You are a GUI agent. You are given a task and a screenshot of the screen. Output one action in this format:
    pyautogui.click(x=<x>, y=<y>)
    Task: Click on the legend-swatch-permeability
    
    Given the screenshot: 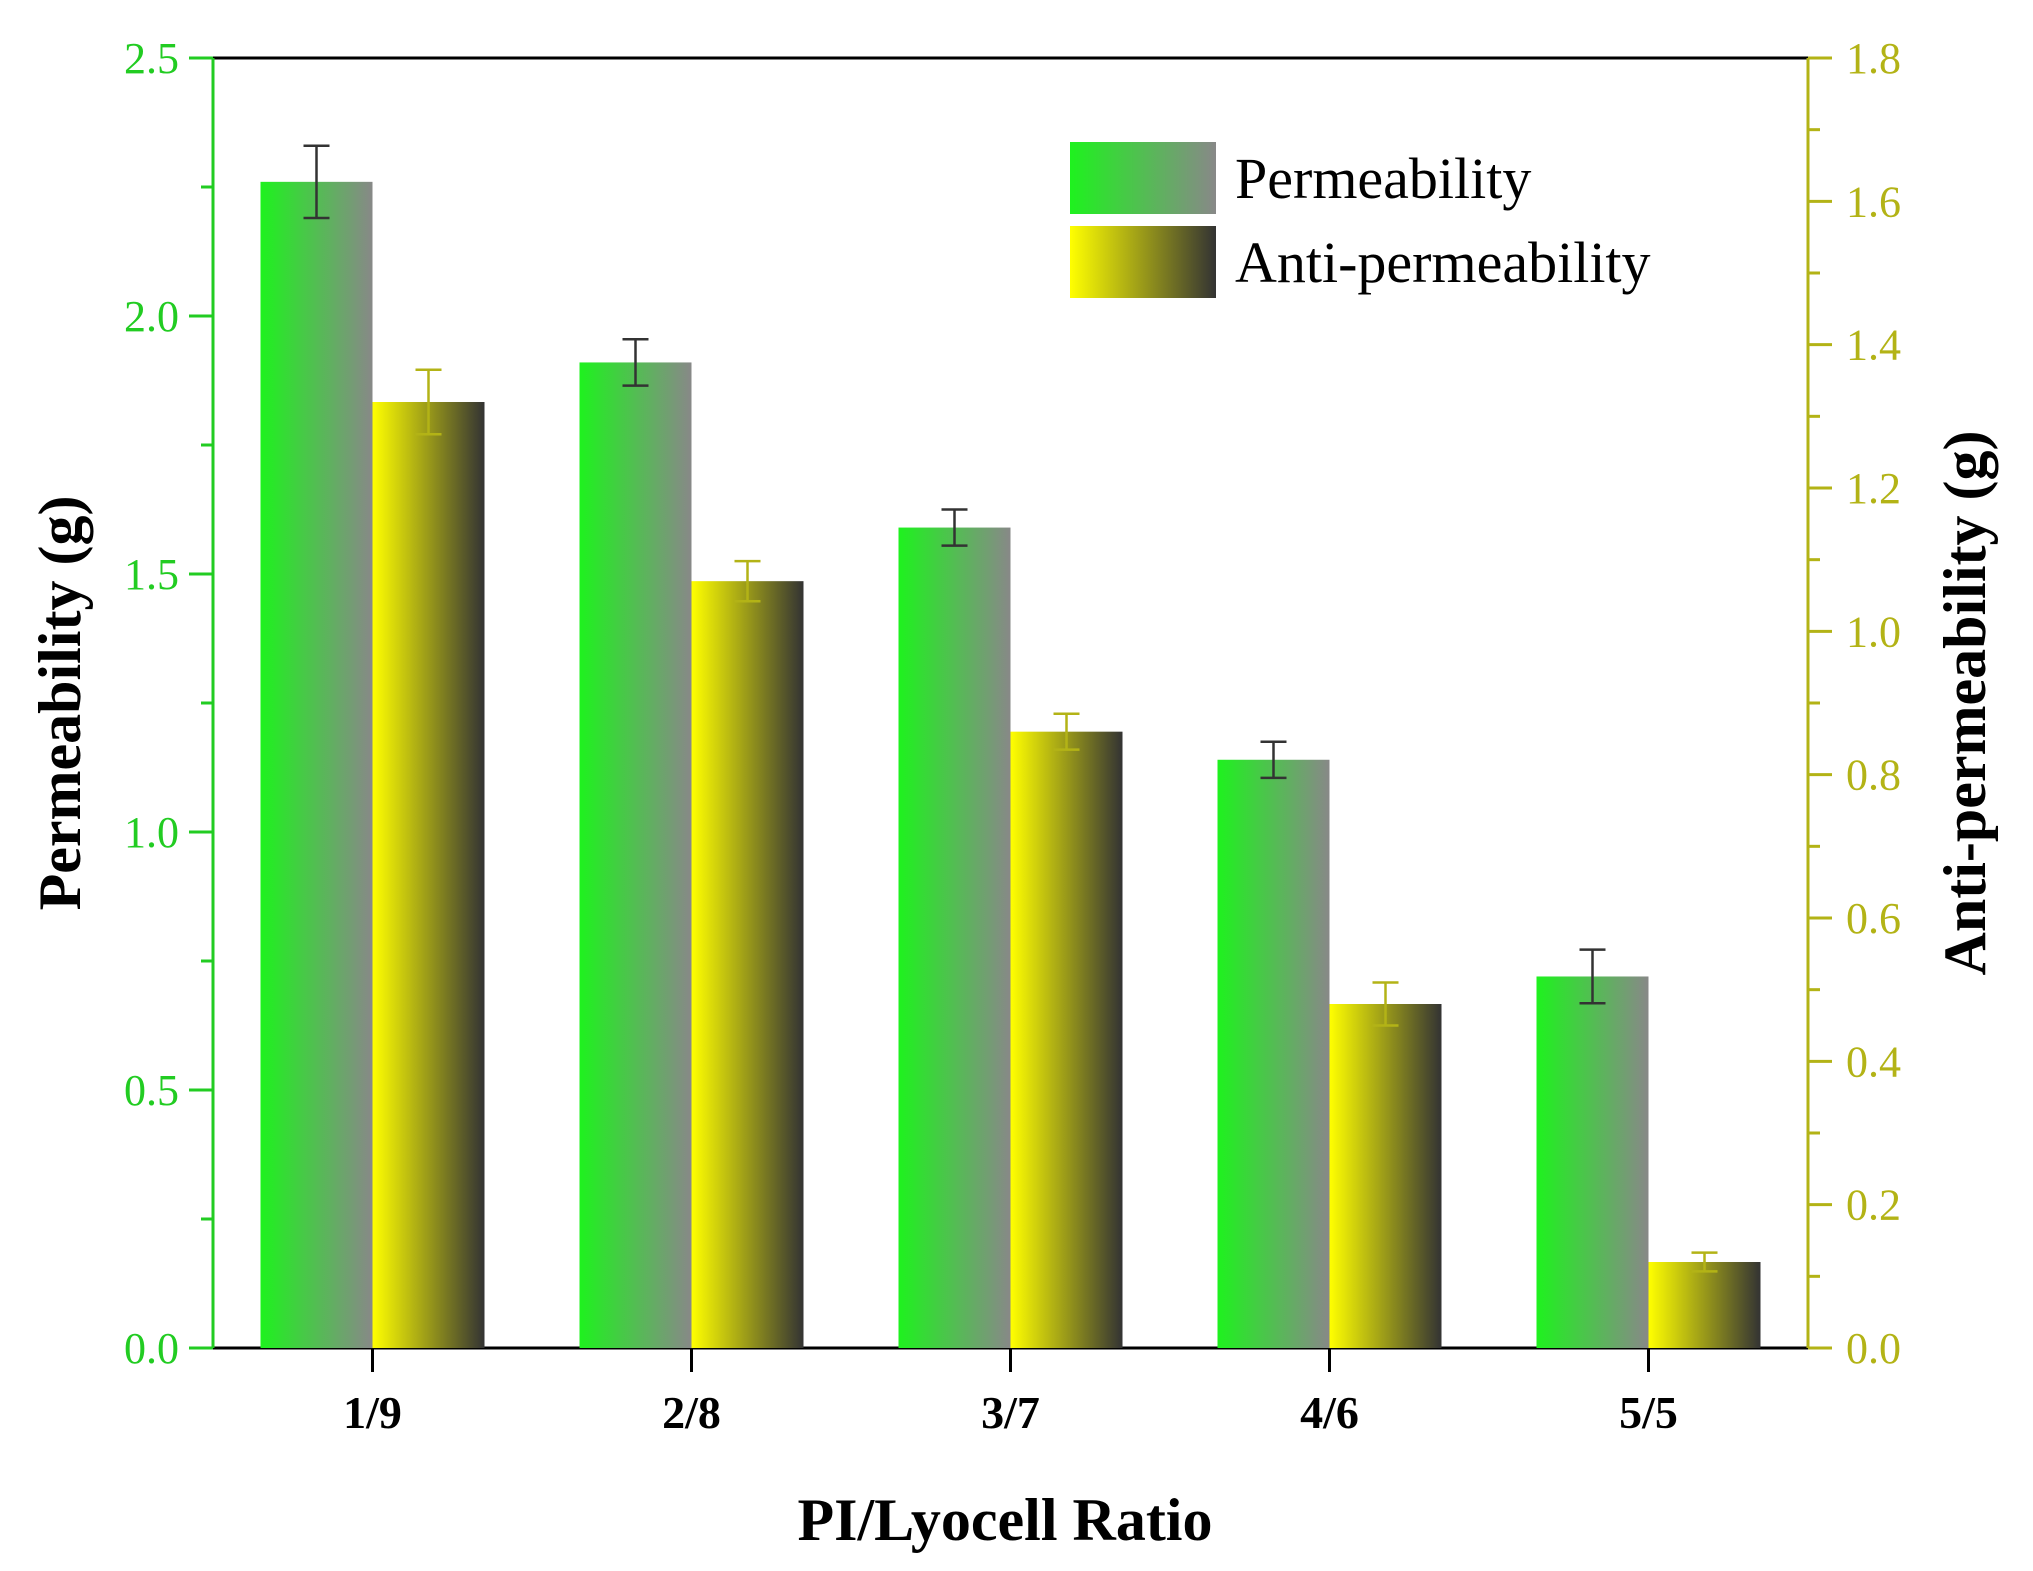 What is the action you would take?
    pyautogui.click(x=1143, y=178)
    